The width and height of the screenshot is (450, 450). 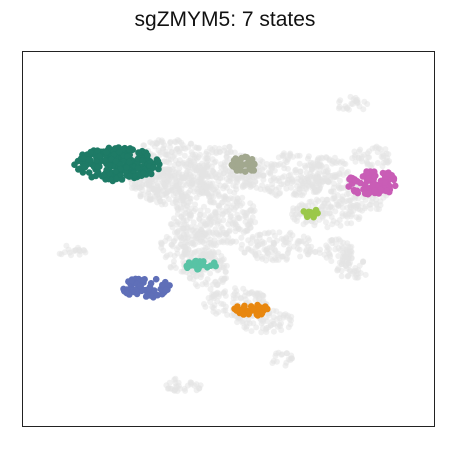 I want to click on chart-title: sgZMYM5: 7 states, so click(x=225, y=19).